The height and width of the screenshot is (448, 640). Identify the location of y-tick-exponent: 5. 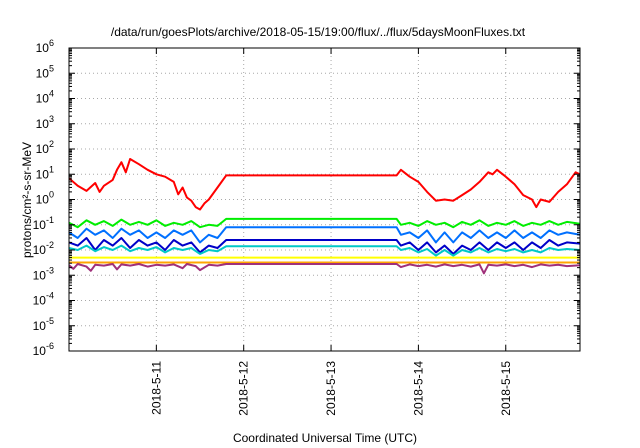
(51, 68).